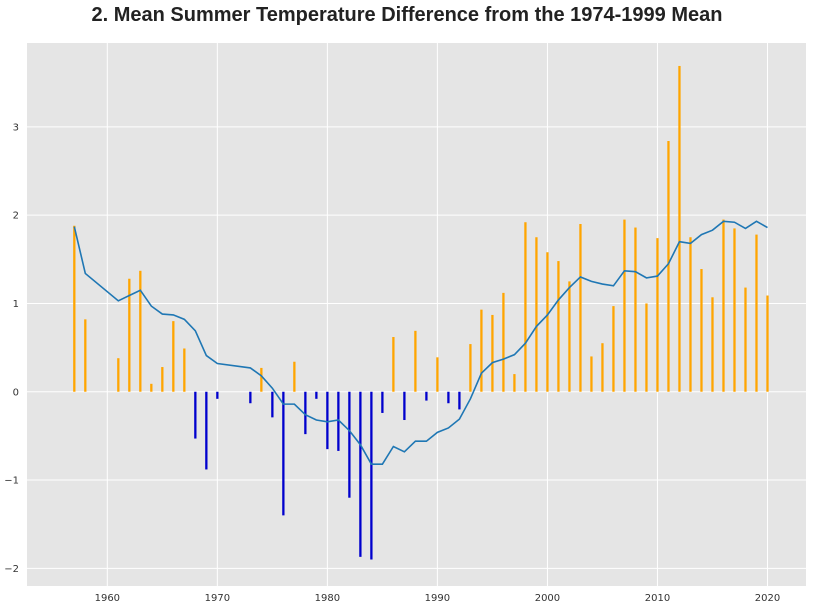 The width and height of the screenshot is (814, 609). I want to click on x-tick-label: 1980, so click(327, 598).